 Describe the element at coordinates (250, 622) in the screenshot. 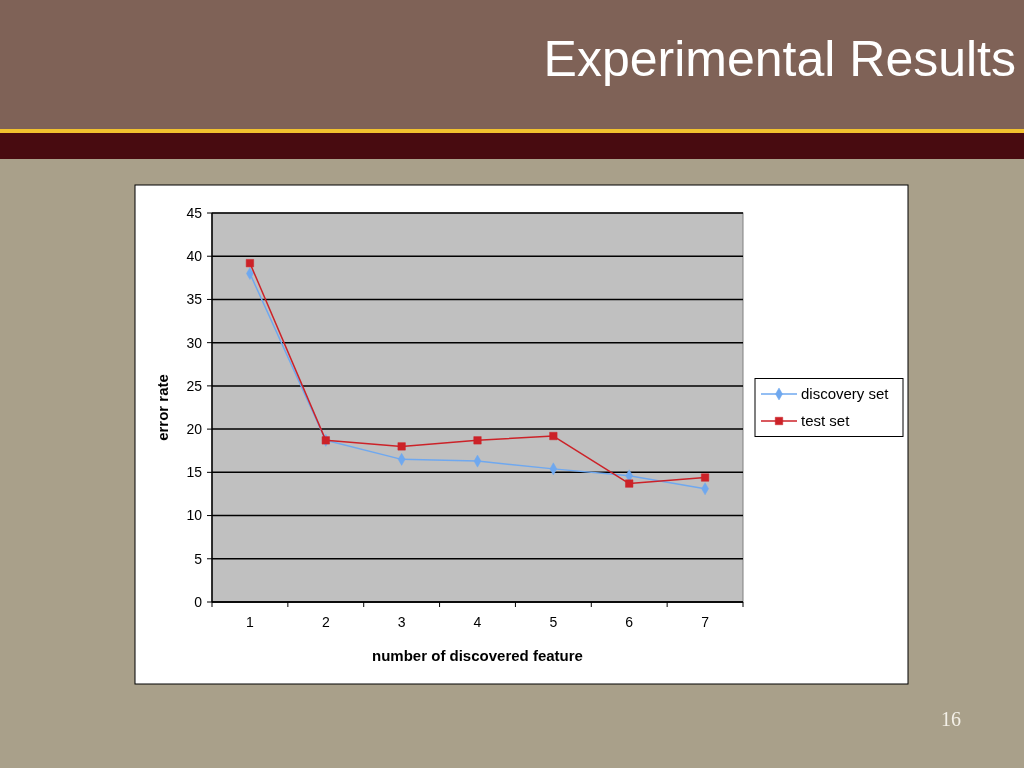

I see `x-tick-label: 1` at that location.